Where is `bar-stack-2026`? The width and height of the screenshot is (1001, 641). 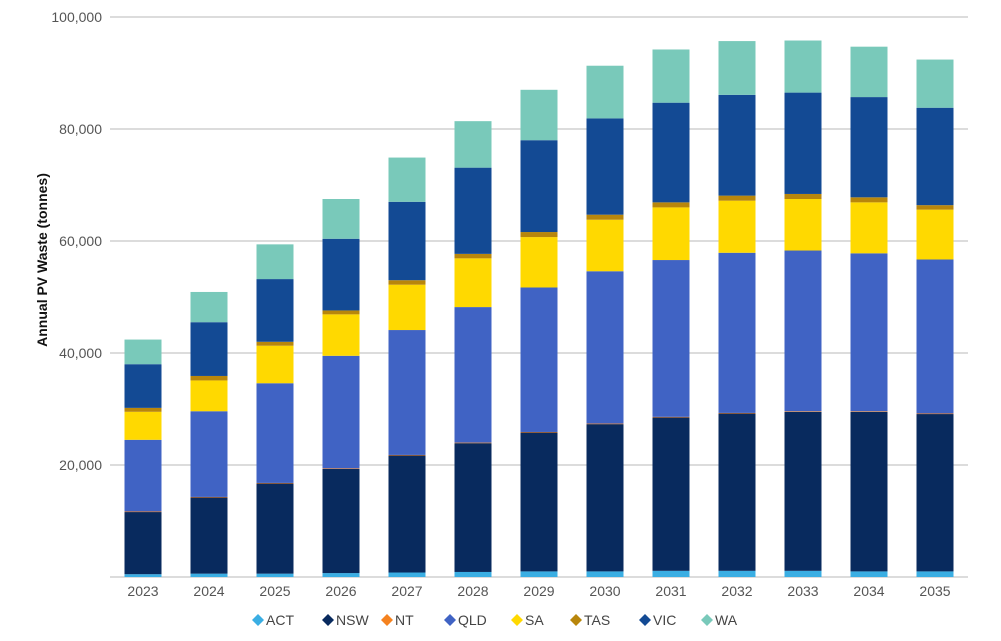
bar-stack-2026 is located at coordinates (341, 388).